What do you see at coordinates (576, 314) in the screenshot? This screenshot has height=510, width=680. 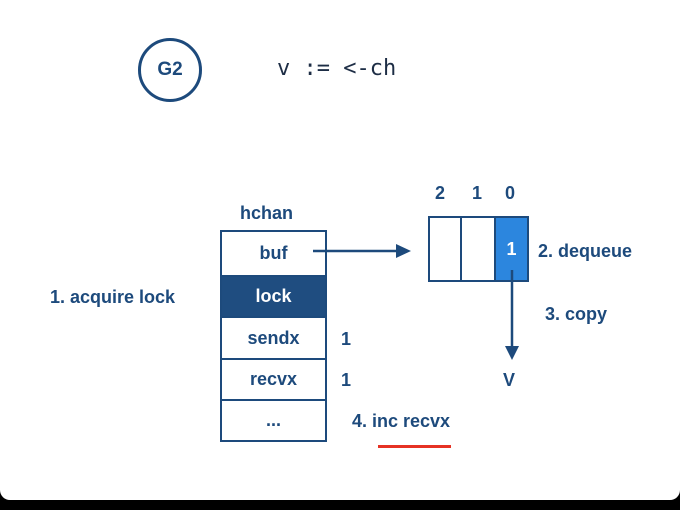 I see `step-copy: 3. copy` at bounding box center [576, 314].